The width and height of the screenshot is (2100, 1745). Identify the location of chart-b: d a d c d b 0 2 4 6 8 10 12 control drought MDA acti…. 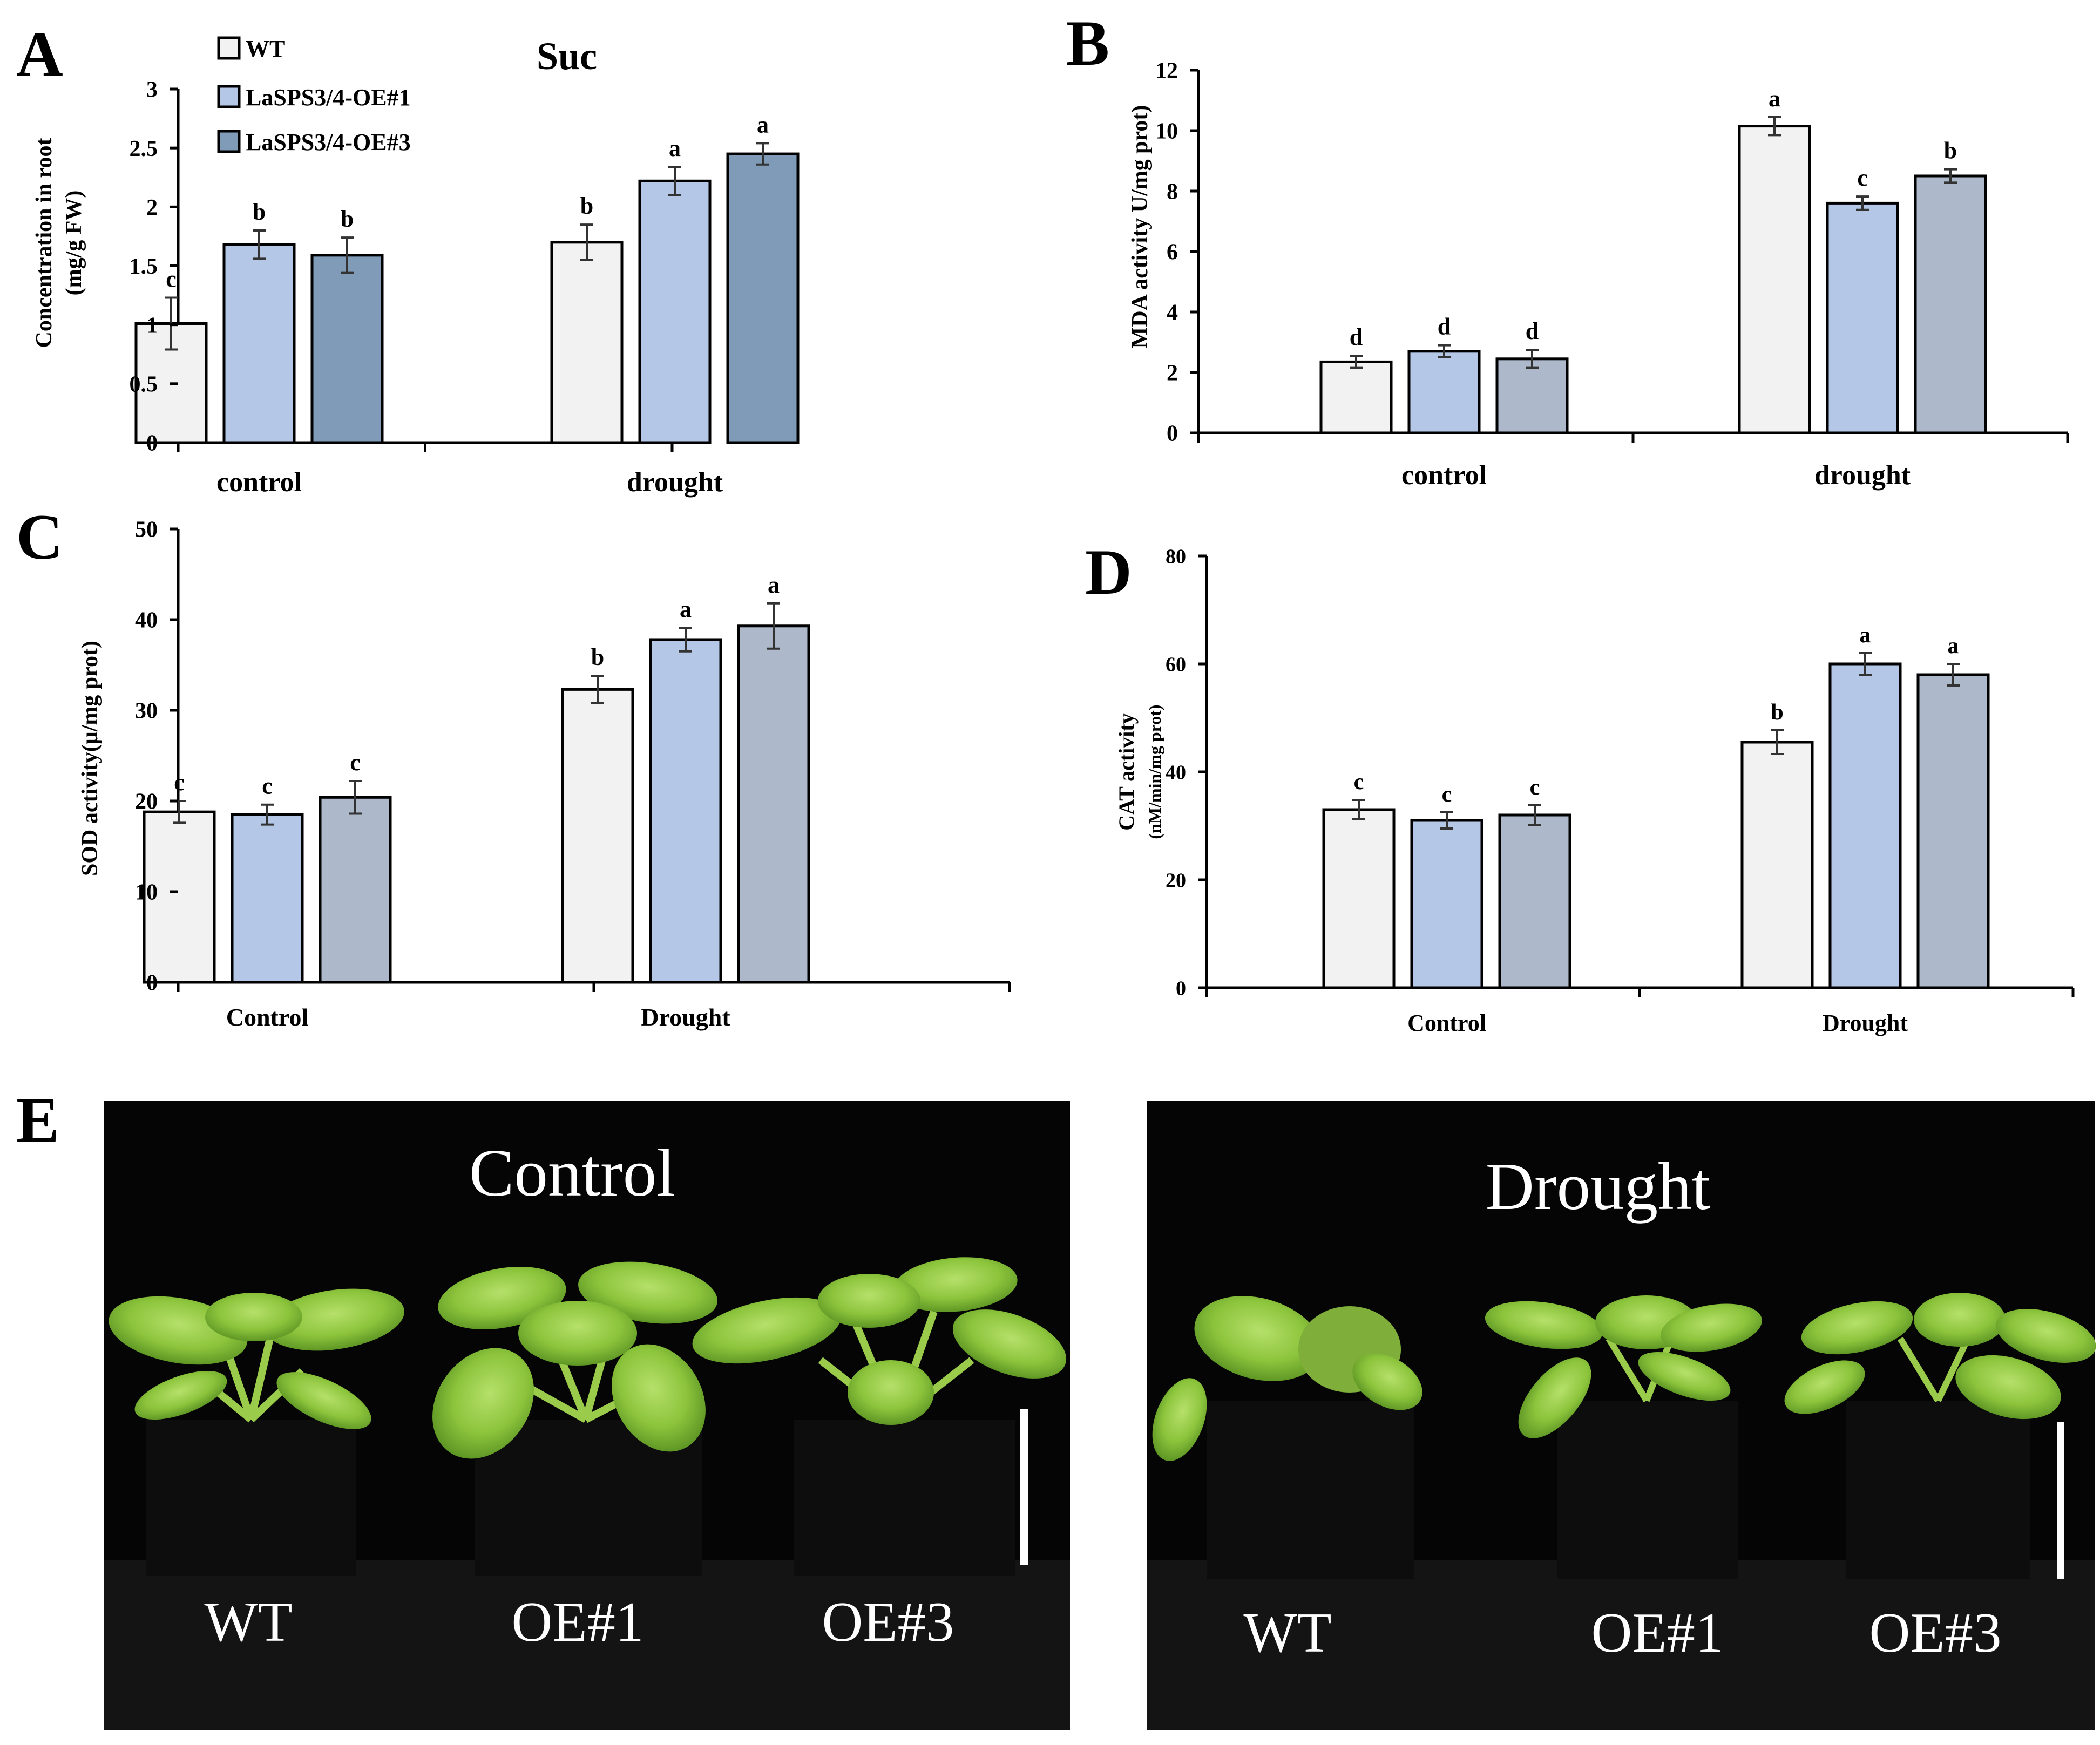
(1598, 275).